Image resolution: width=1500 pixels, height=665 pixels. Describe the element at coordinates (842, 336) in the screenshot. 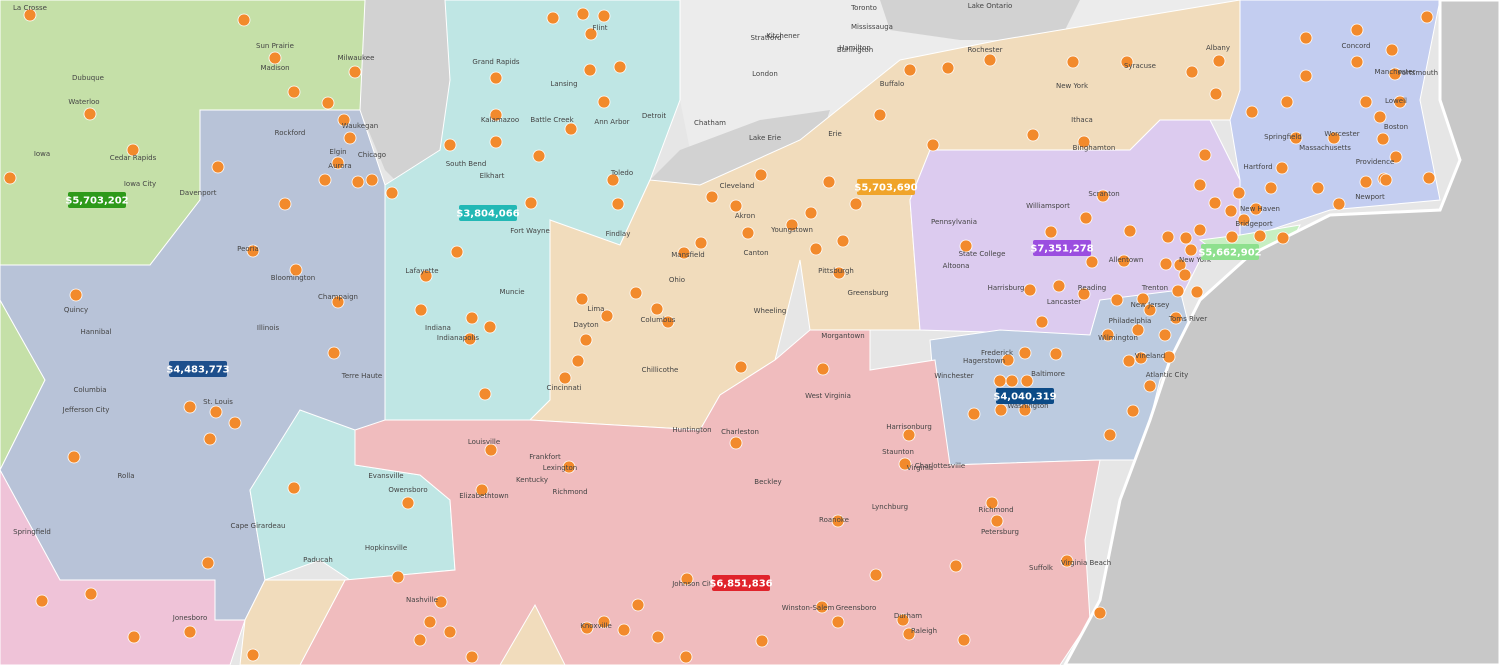

I see `place-label: Morgantown` at that location.